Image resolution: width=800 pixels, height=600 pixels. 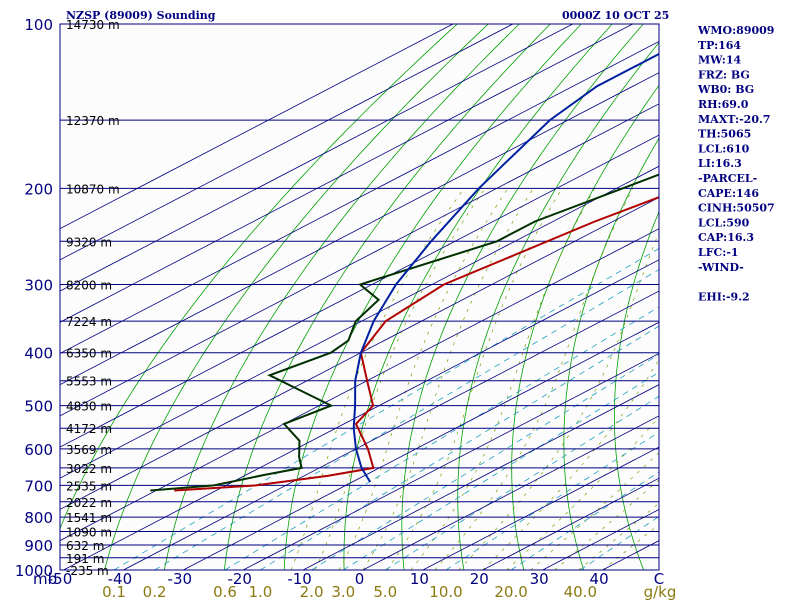 What do you see at coordinates (510, 591) in the screenshot?
I see `mixing-ratio-tick-label: 20.0` at bounding box center [510, 591].